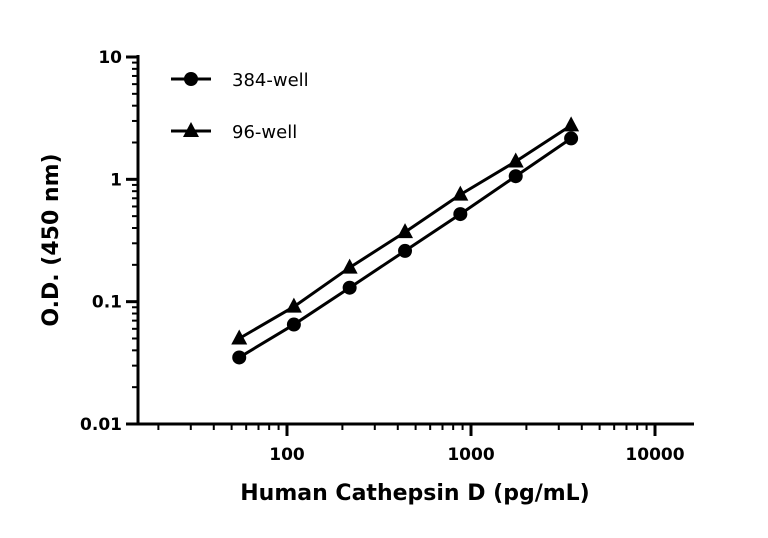  What do you see at coordinates (414, 493) in the screenshot?
I see `x-axis-label: Human Cathepsin D (pg/mL)` at bounding box center [414, 493].